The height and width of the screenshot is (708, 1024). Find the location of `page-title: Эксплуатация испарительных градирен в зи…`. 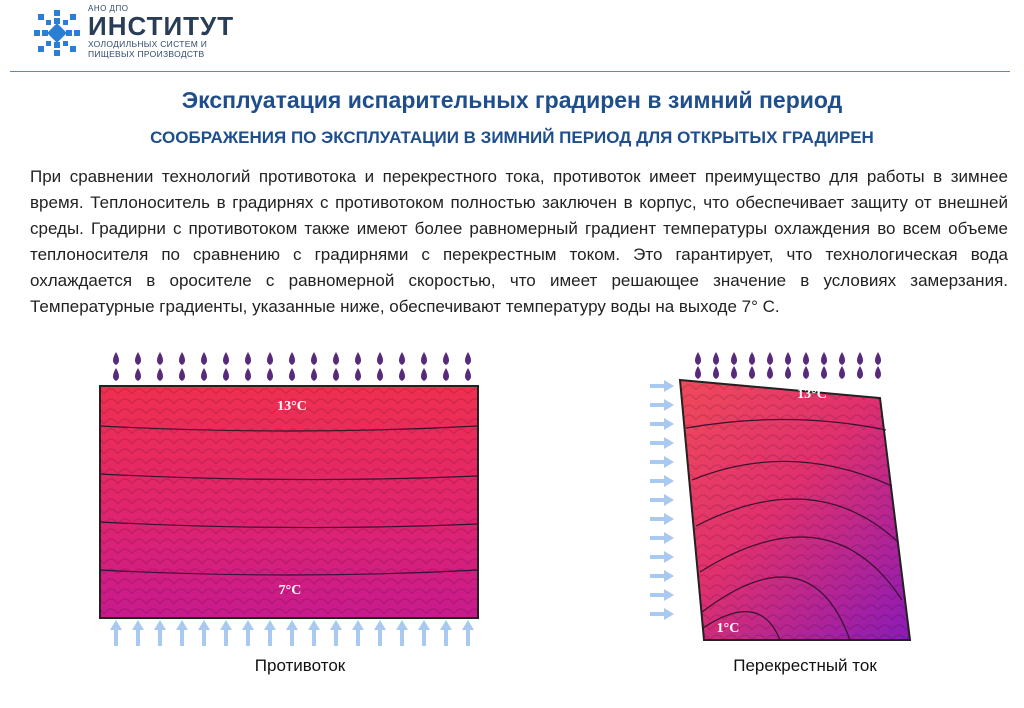

page-title: Эксплуатация испарительных градирен в зи… is located at coordinates (512, 100).